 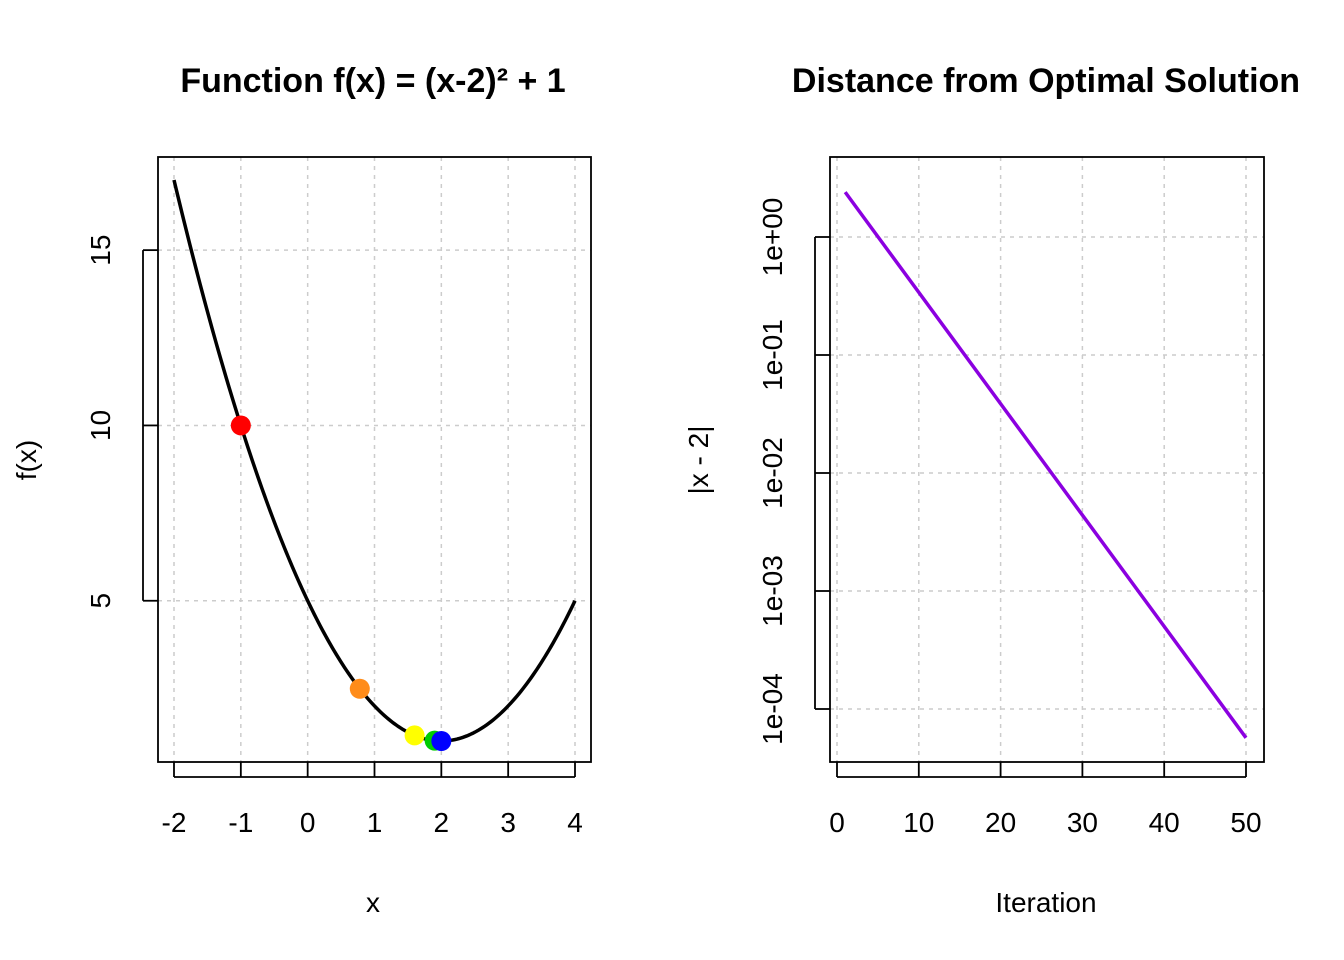 What do you see at coordinates (372, 81) in the screenshot?
I see `left-chart-title: Function f(x) = (x-2)² + 1` at bounding box center [372, 81].